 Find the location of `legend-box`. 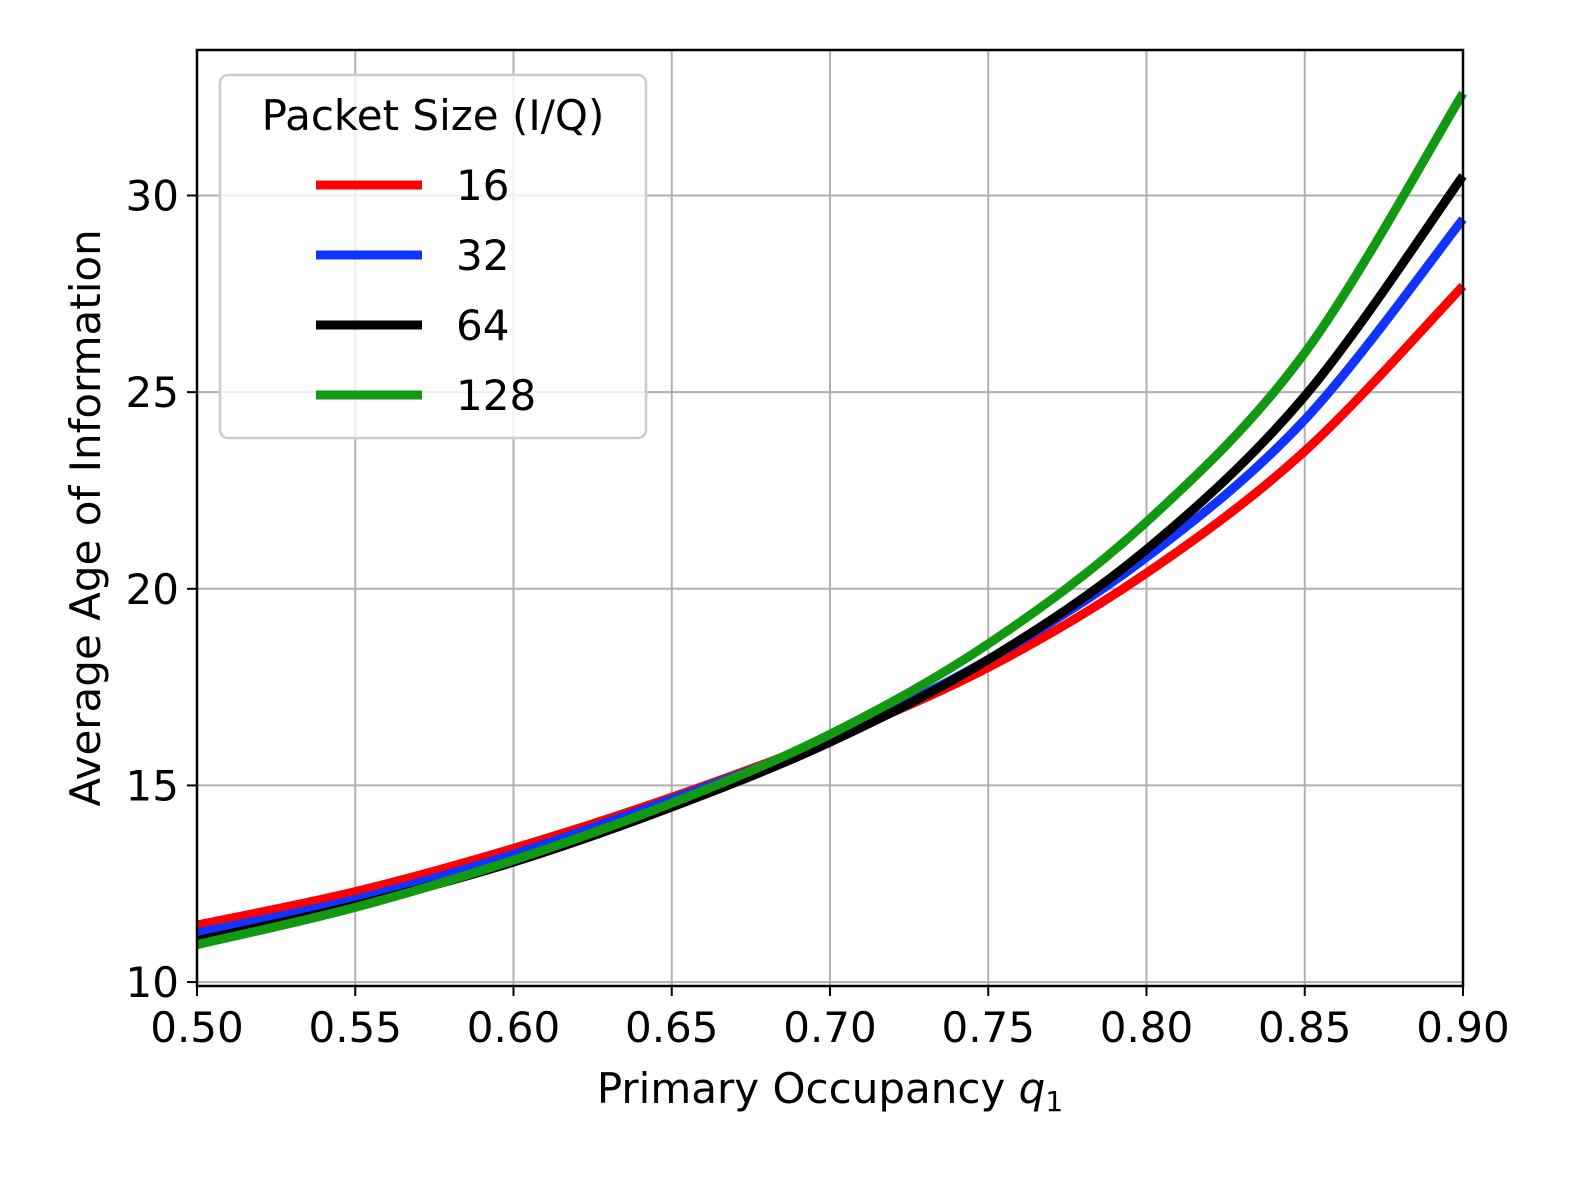

legend-box is located at coordinates (433, 256).